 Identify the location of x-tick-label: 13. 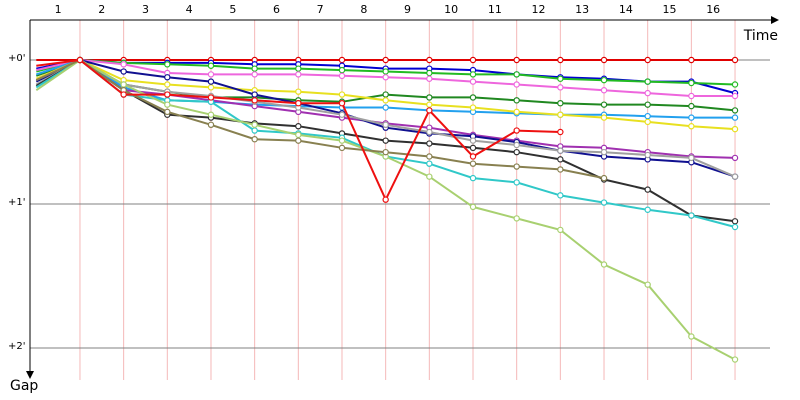
(582, 9).